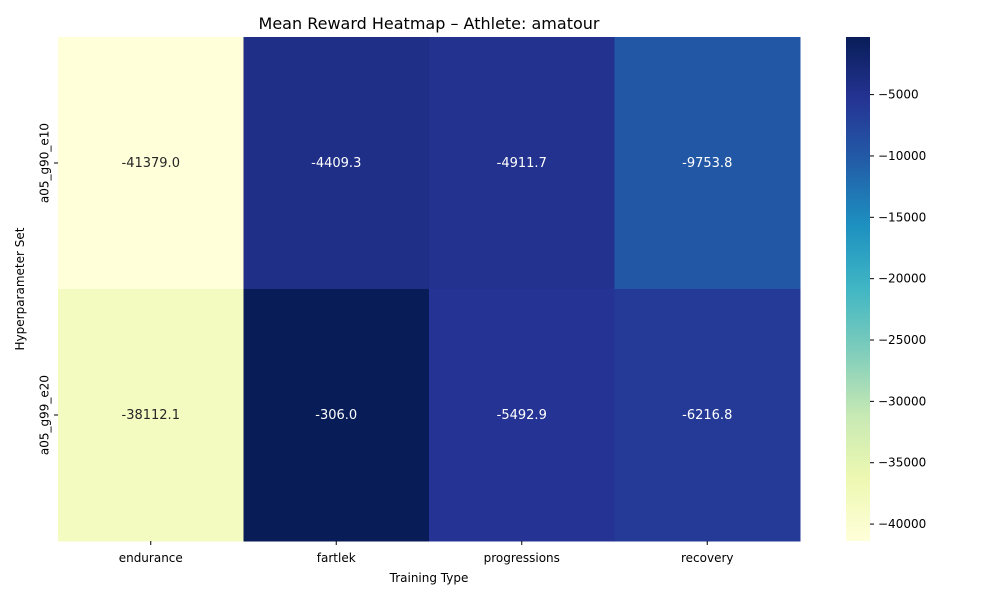 The width and height of the screenshot is (1000, 604). What do you see at coordinates (429, 23) in the screenshot?
I see `chart-title: Mean Reward Heatmap – Athlete: amatour` at bounding box center [429, 23].